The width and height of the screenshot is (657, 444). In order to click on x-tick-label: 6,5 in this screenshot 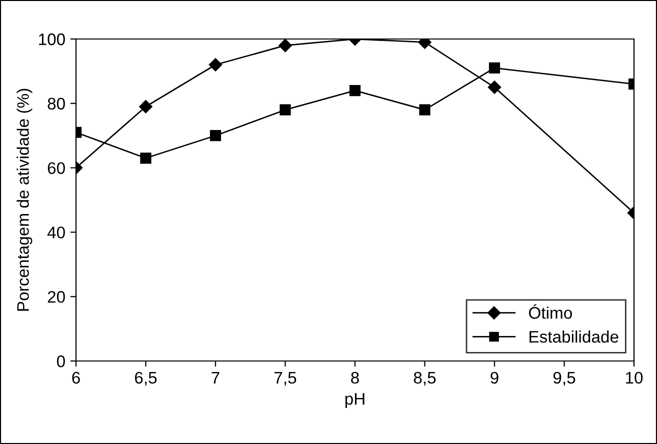, I will do `click(146, 379)`.